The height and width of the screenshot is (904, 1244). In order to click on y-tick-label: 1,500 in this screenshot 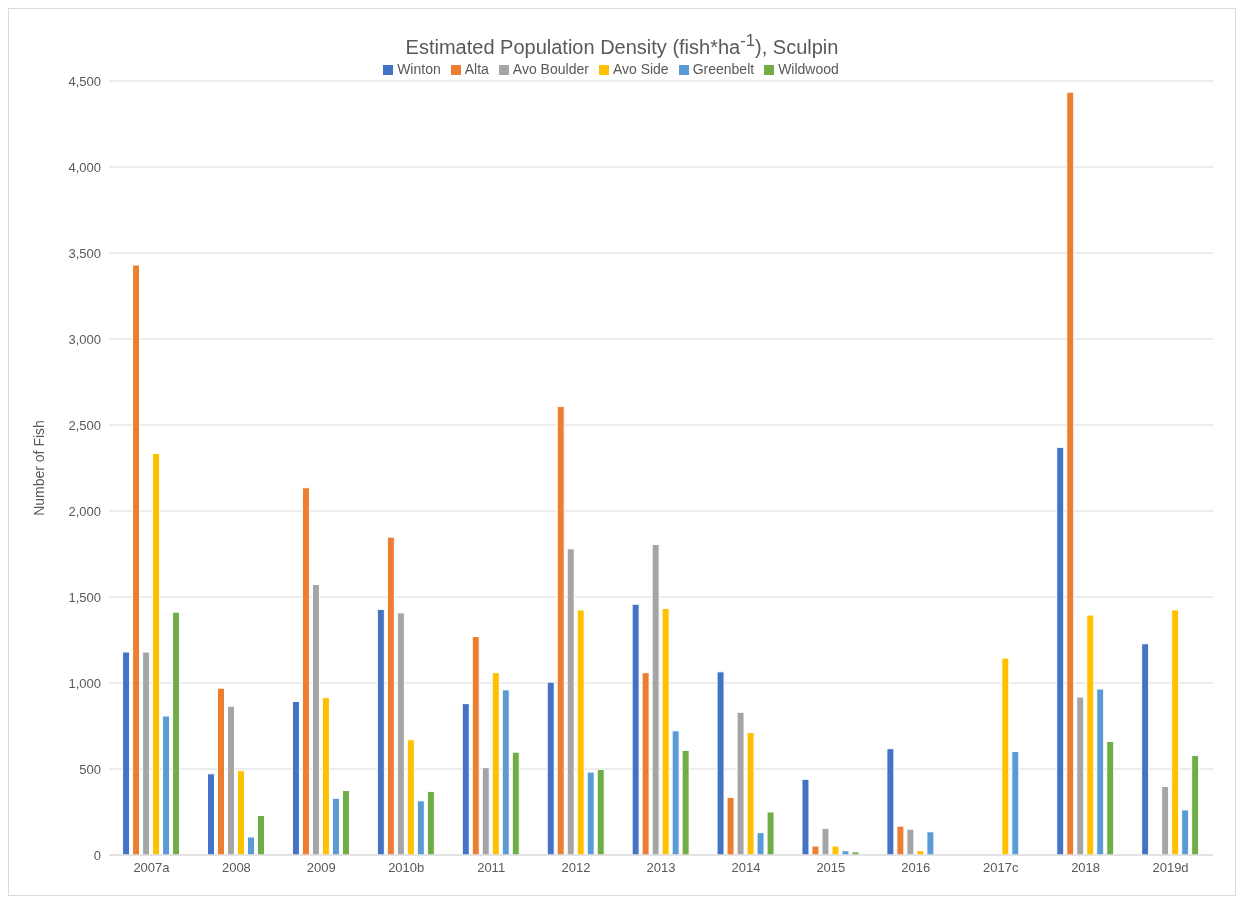, I will do `click(84, 597)`.